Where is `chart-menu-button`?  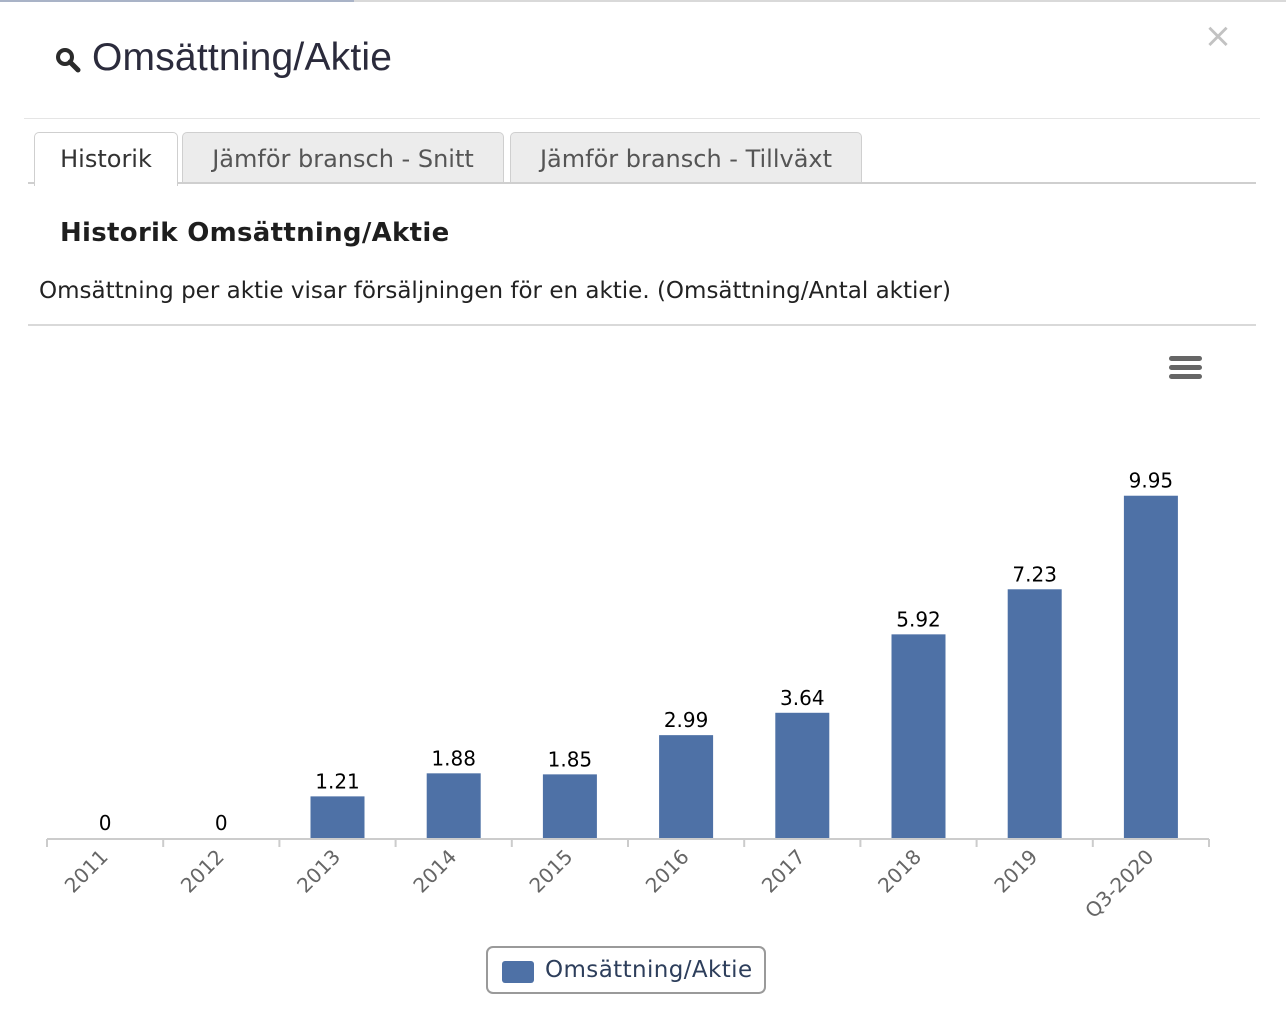
chart-menu-button is located at coordinates (1185, 369).